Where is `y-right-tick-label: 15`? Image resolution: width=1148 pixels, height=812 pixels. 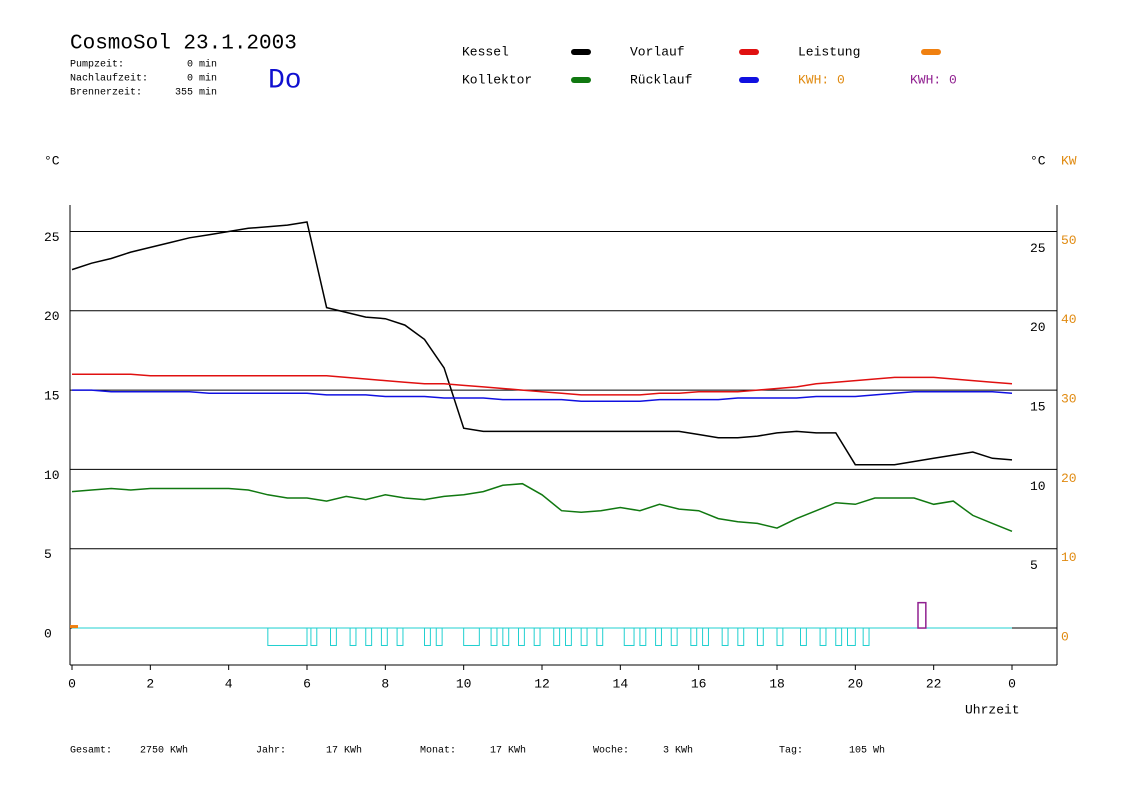 y-right-tick-label: 15 is located at coordinates (1038, 407).